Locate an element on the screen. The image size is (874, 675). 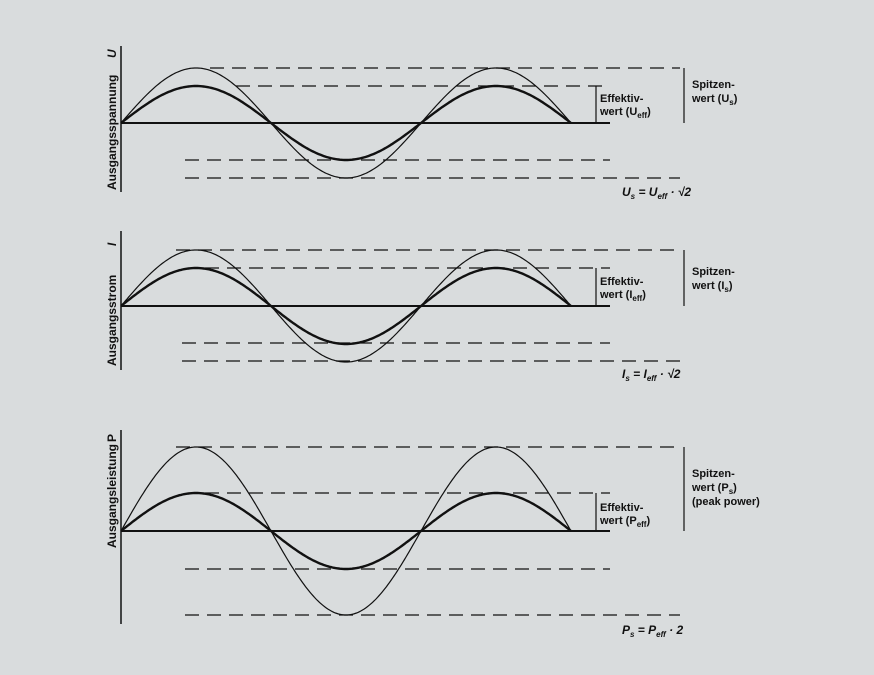
voltage-axis-symbol: U is located at coordinates (112, 53).